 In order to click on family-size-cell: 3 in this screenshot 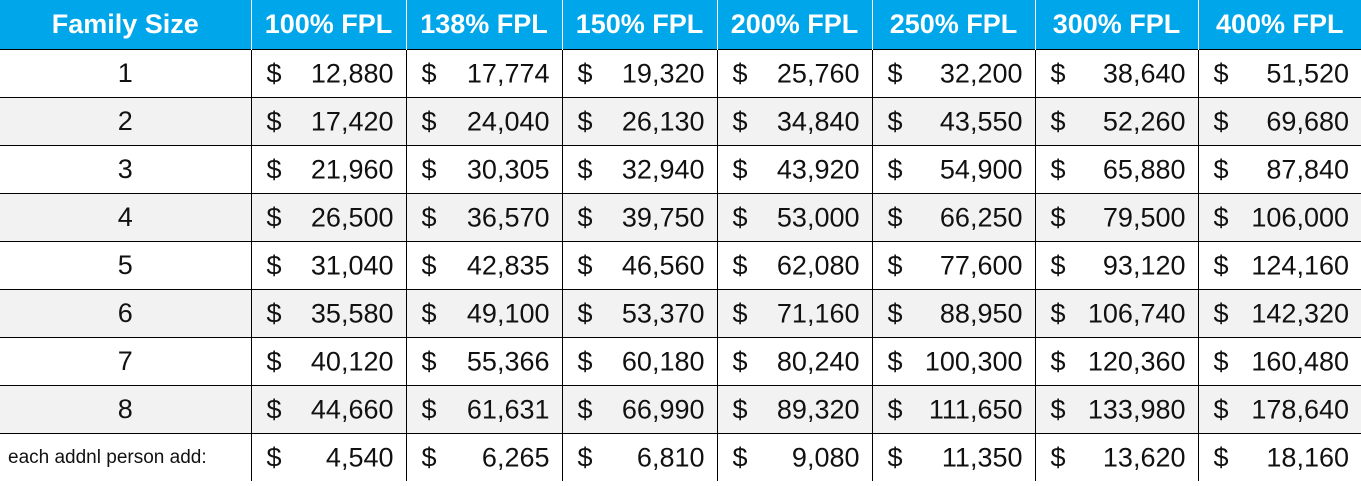, I will do `click(126, 169)`.